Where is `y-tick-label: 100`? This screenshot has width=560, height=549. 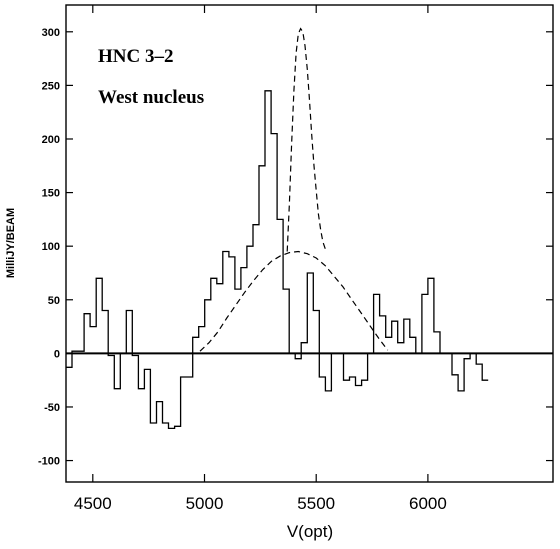 y-tick-label: 100 is located at coordinates (51, 247).